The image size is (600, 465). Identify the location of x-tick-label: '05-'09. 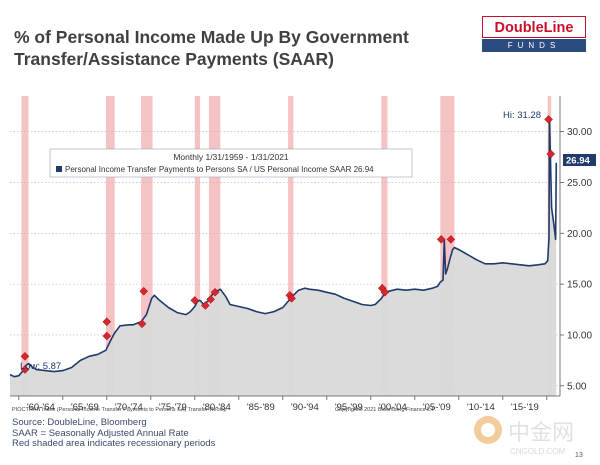
(437, 407).